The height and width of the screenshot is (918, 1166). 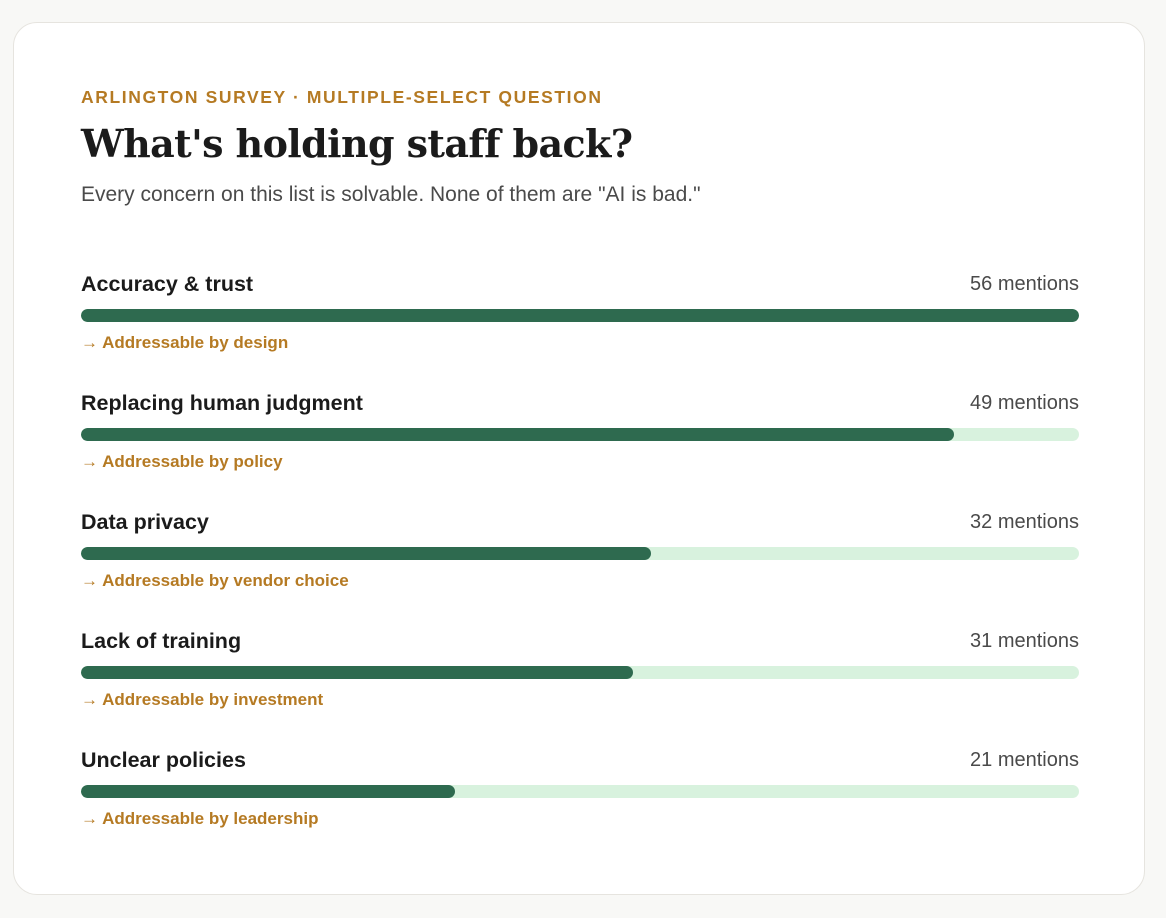 I want to click on addressable-note: → Addressable by investment, so click(x=202, y=699).